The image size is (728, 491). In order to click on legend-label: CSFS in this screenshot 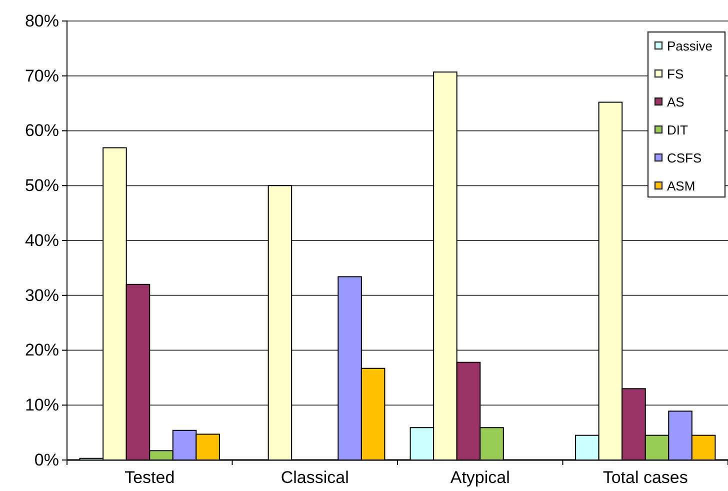, I will do `click(684, 158)`.